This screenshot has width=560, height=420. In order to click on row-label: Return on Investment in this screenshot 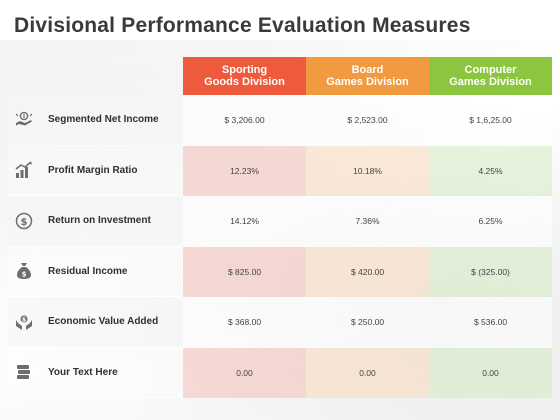, I will do `click(99, 221)`.